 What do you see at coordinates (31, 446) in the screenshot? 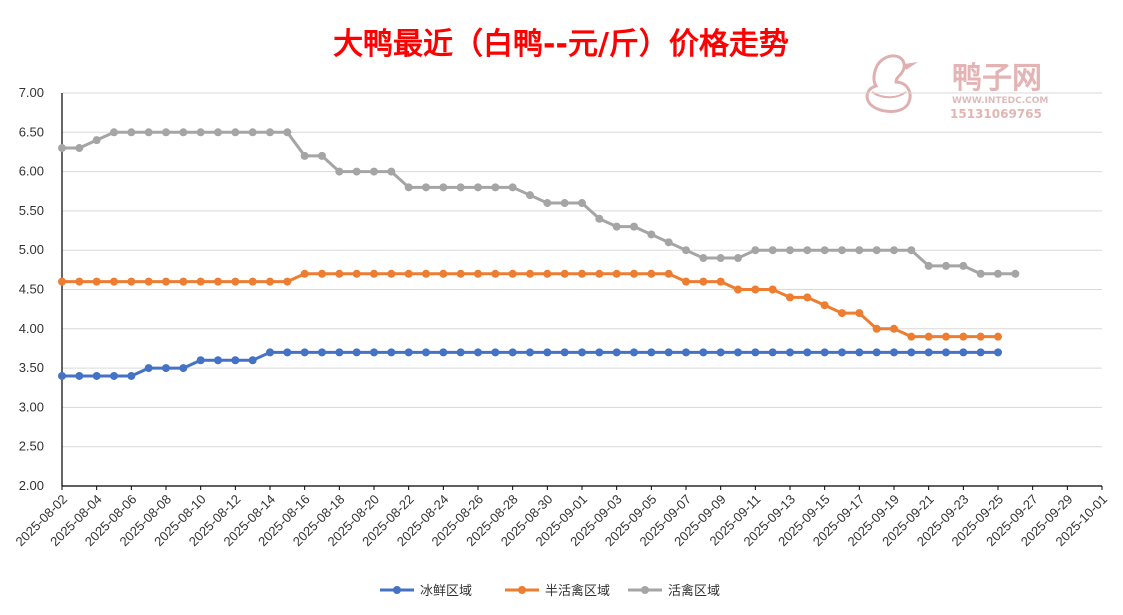
I see `y-tick-label: 2.50` at bounding box center [31, 446].